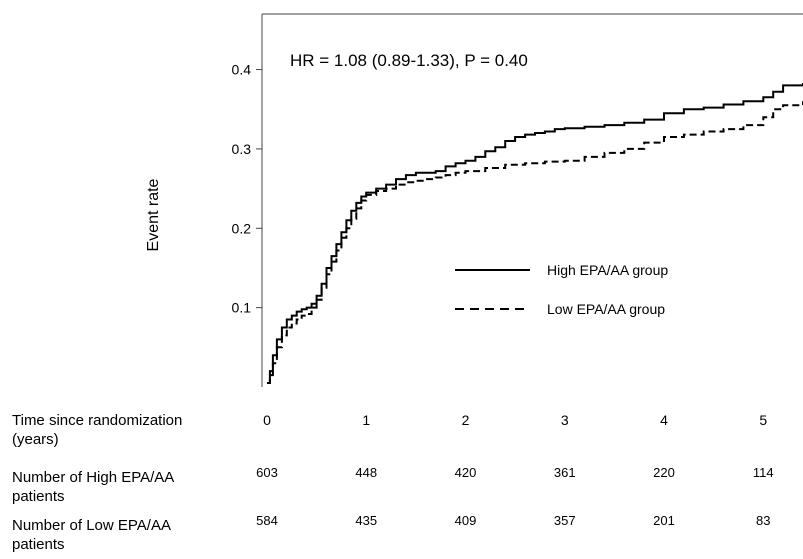  I want to click on risk-table-cell: 114, so click(763, 472).